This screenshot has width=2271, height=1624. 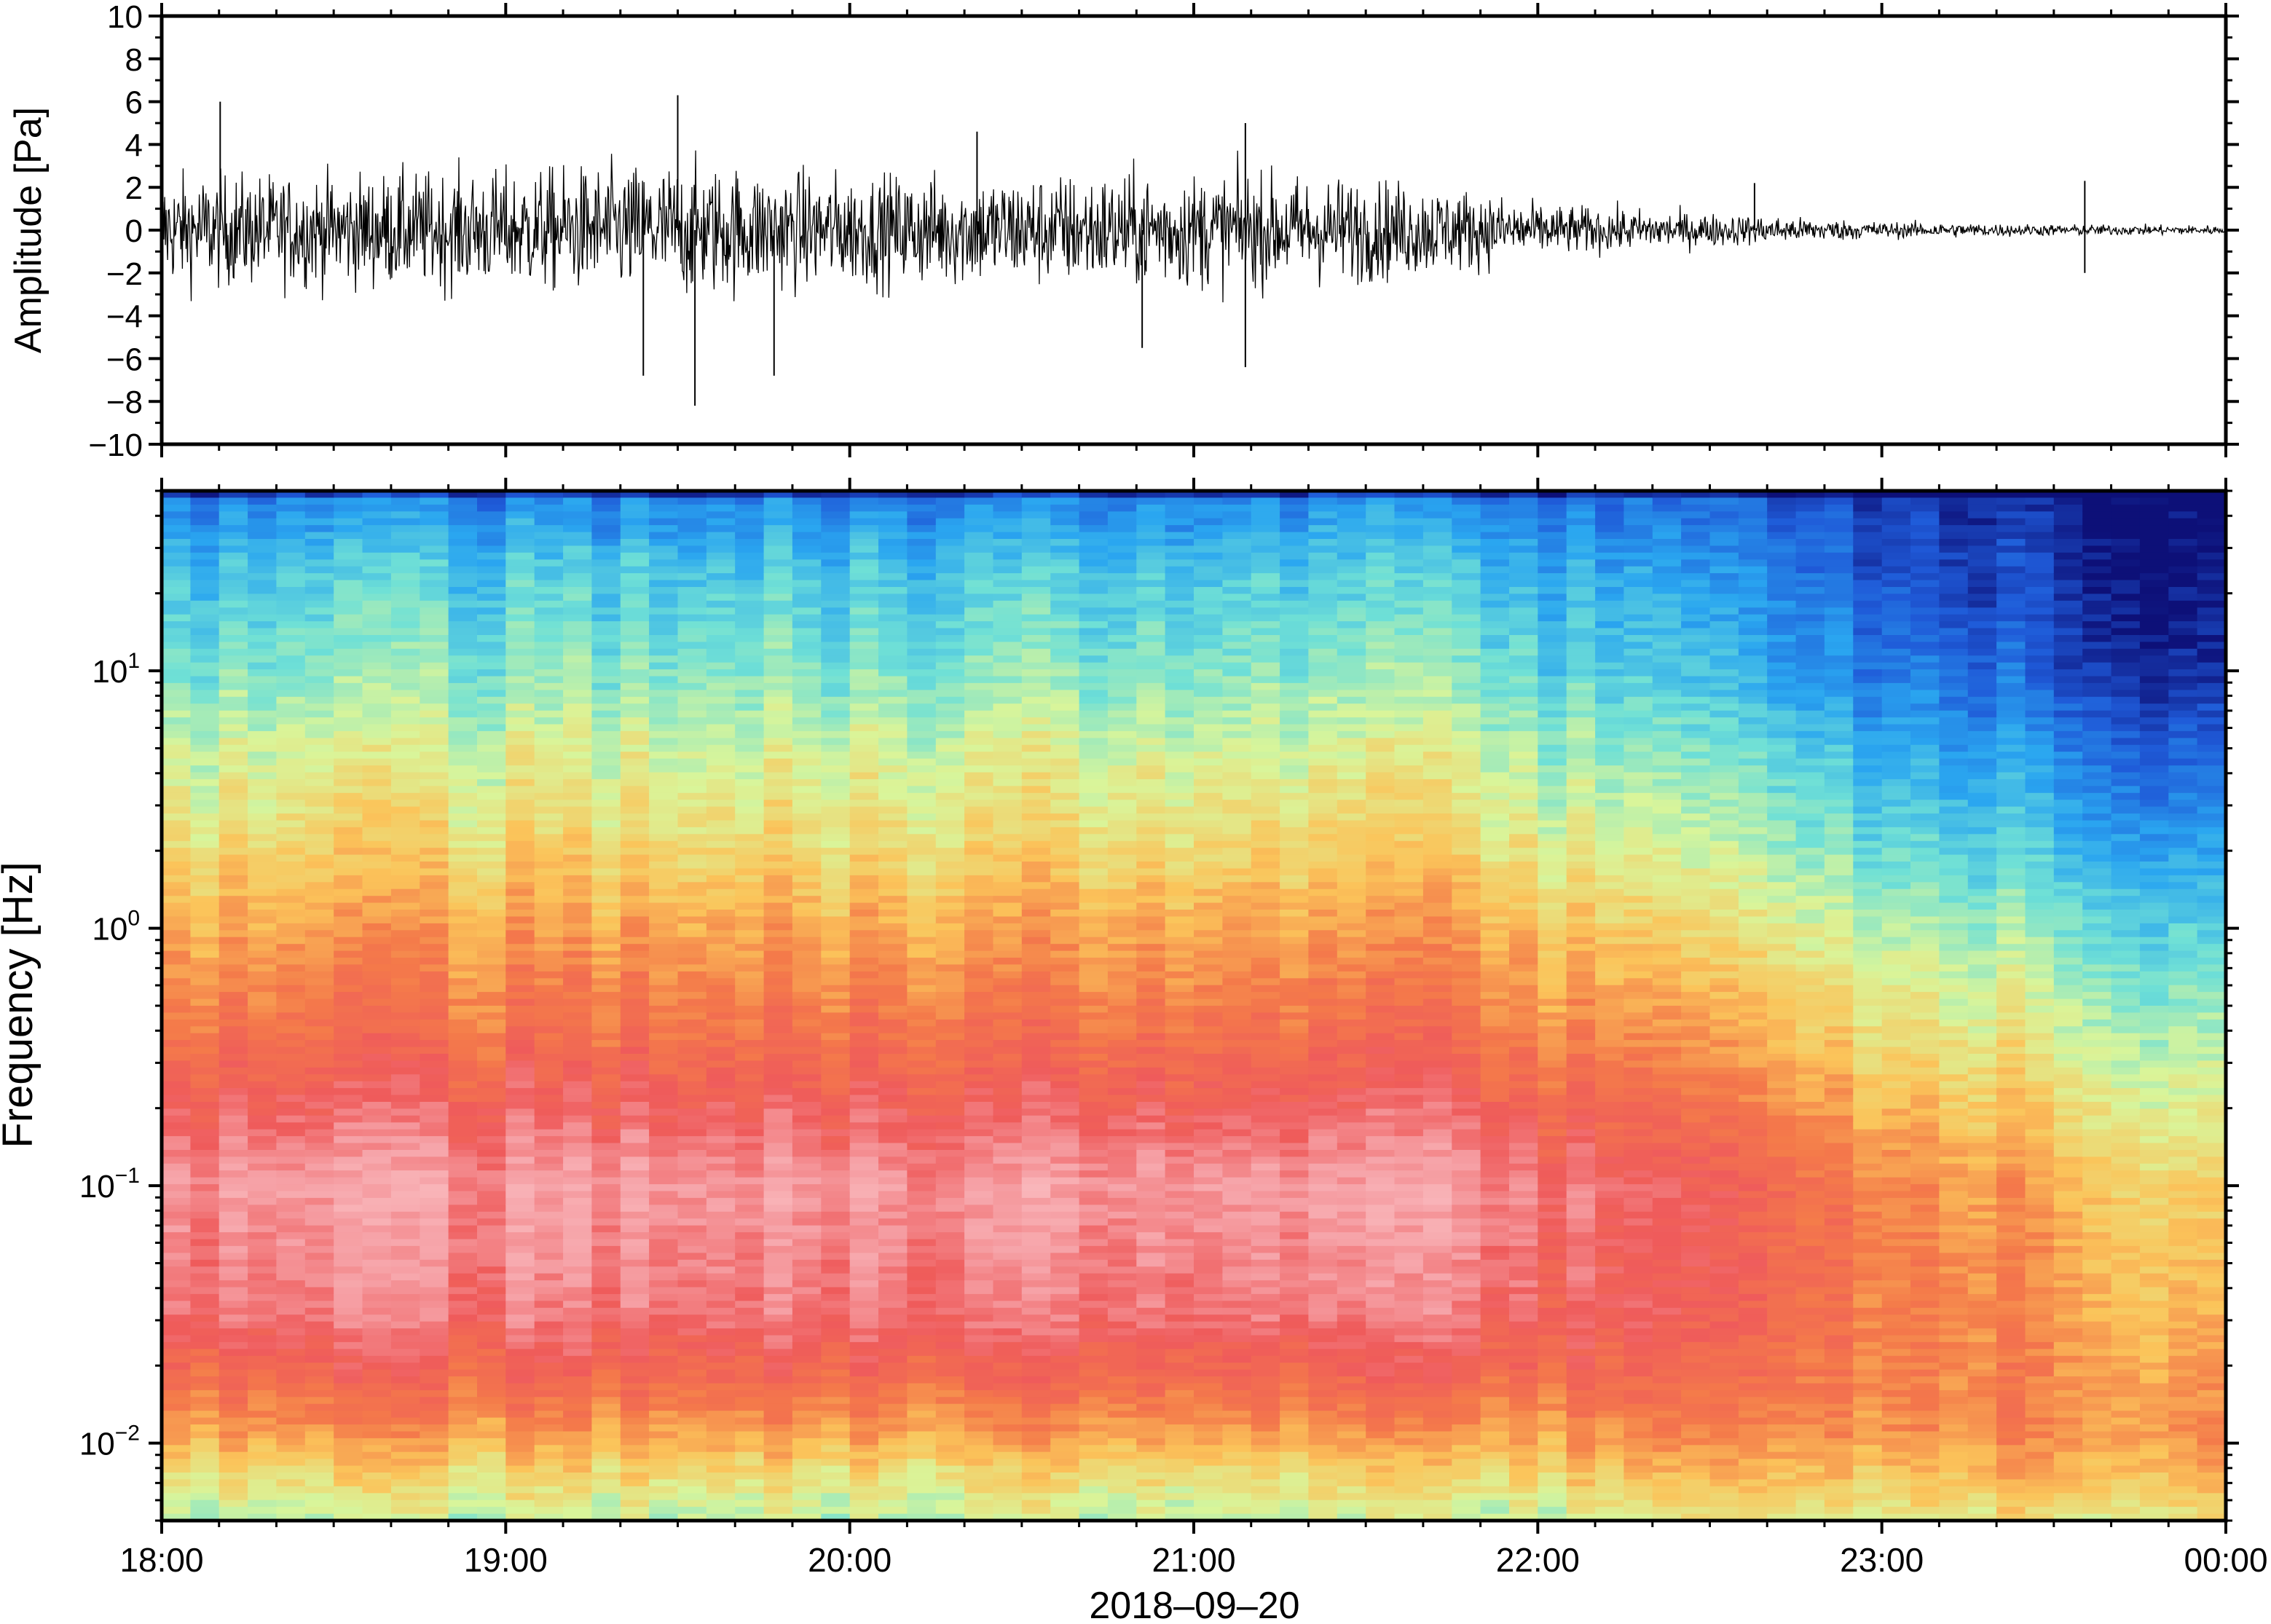 What do you see at coordinates (124, 402) in the screenshot?
I see `waveform-y-tick-label: −8` at bounding box center [124, 402].